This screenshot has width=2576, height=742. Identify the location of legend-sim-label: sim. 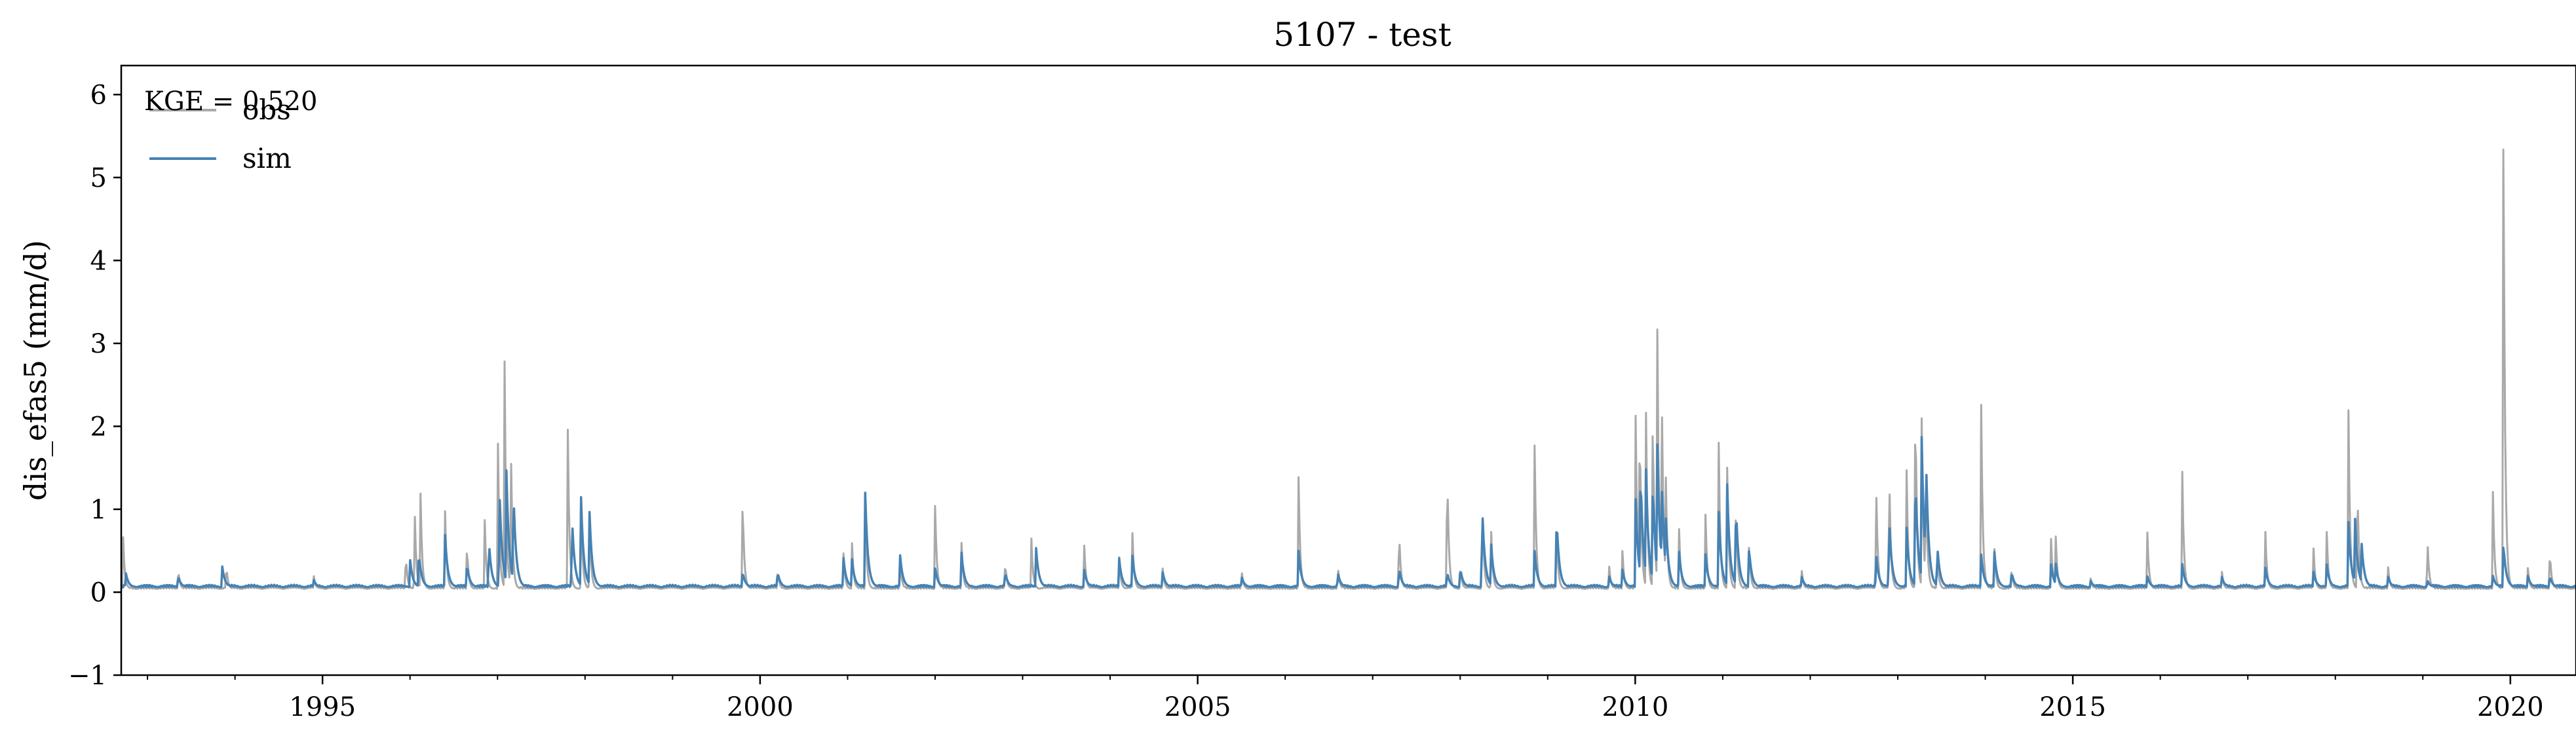
(267, 158).